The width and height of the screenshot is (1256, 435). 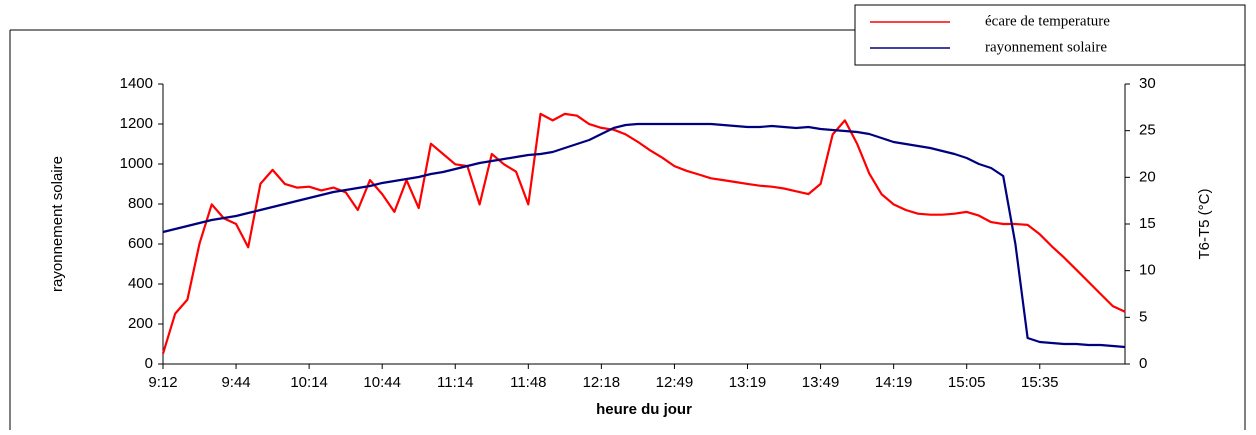 What do you see at coordinates (382, 382) in the screenshot?
I see `x-tick-label: 10:44` at bounding box center [382, 382].